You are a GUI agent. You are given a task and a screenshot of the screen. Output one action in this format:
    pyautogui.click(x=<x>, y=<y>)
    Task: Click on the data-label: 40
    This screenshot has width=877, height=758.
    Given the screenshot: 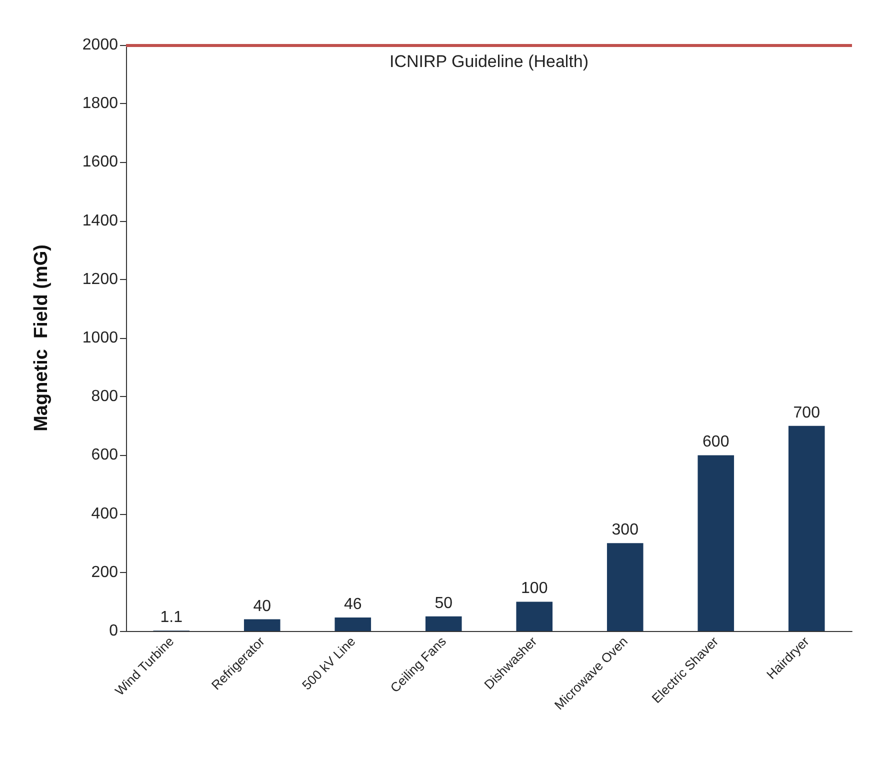 What is the action you would take?
    pyautogui.click(x=262, y=606)
    